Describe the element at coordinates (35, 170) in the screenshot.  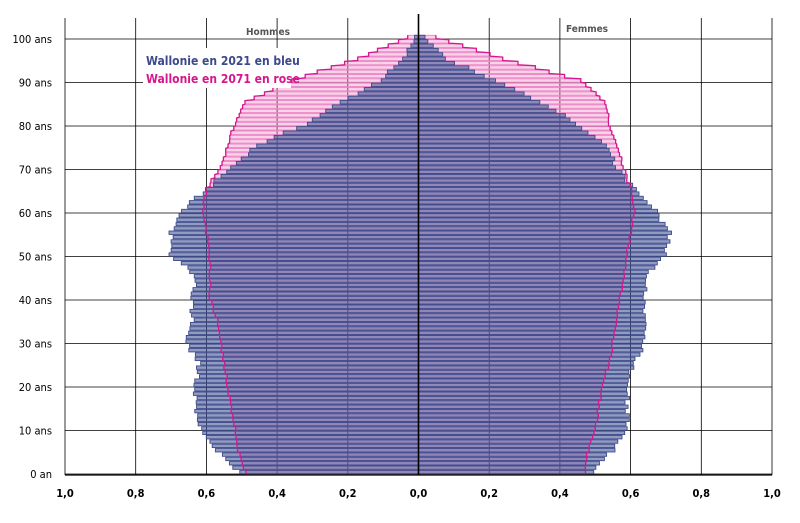
I see `y-tick-label-7: 70 ans` at that location.